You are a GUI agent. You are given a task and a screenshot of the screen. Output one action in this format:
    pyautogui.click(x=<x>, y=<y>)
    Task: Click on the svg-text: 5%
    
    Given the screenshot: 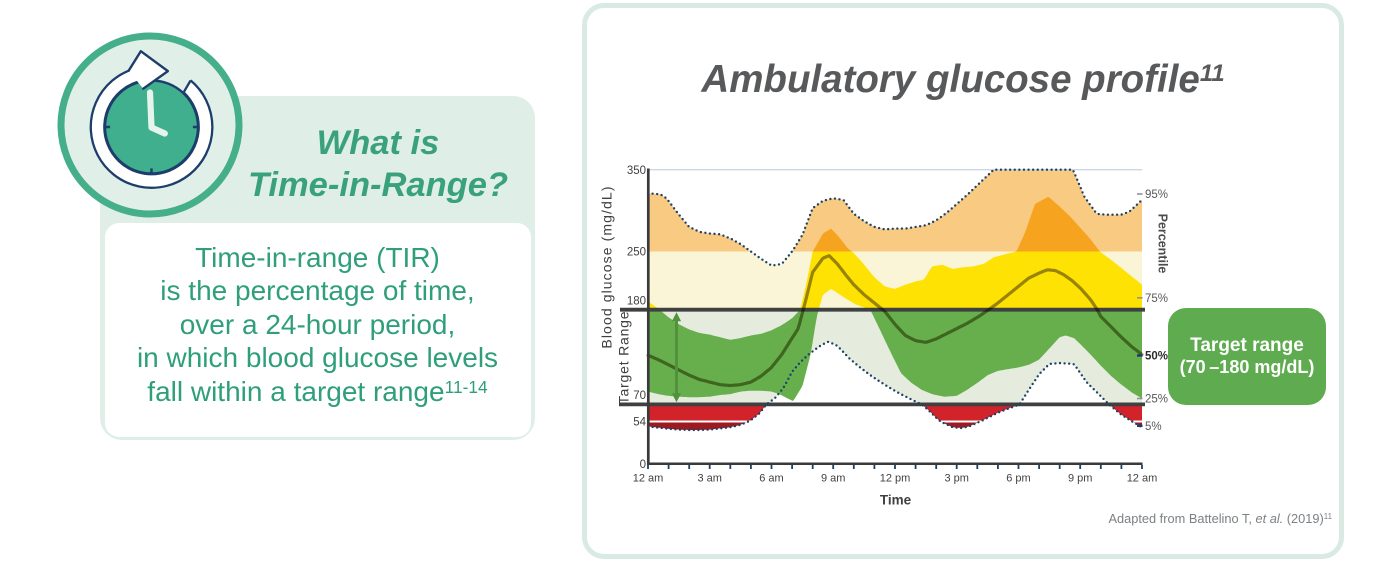 What is the action you would take?
    pyautogui.click(x=1153, y=427)
    